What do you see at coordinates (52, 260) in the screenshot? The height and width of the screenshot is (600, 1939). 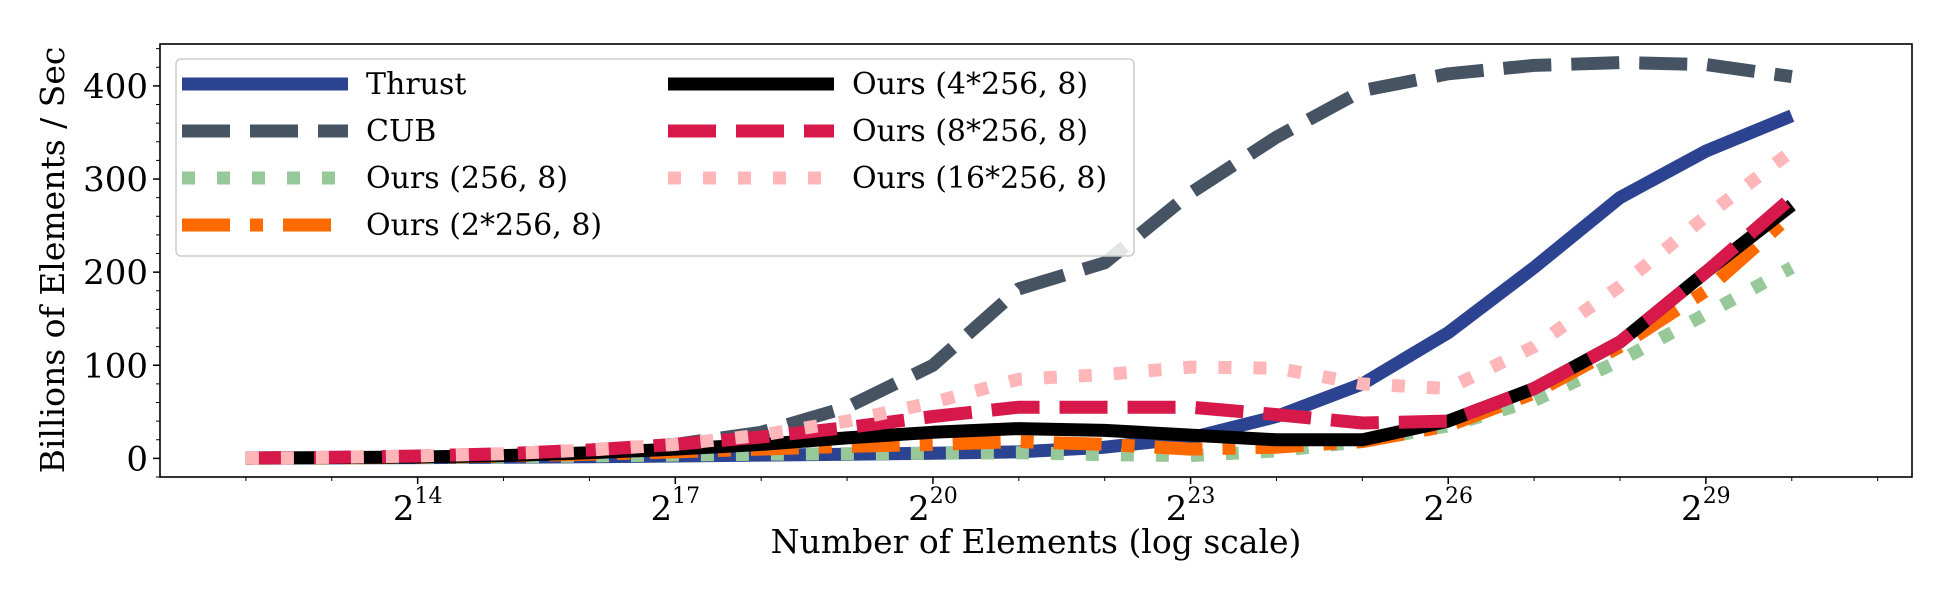 I see `y-axis-label: Billions of Elements / Sec` at bounding box center [52, 260].